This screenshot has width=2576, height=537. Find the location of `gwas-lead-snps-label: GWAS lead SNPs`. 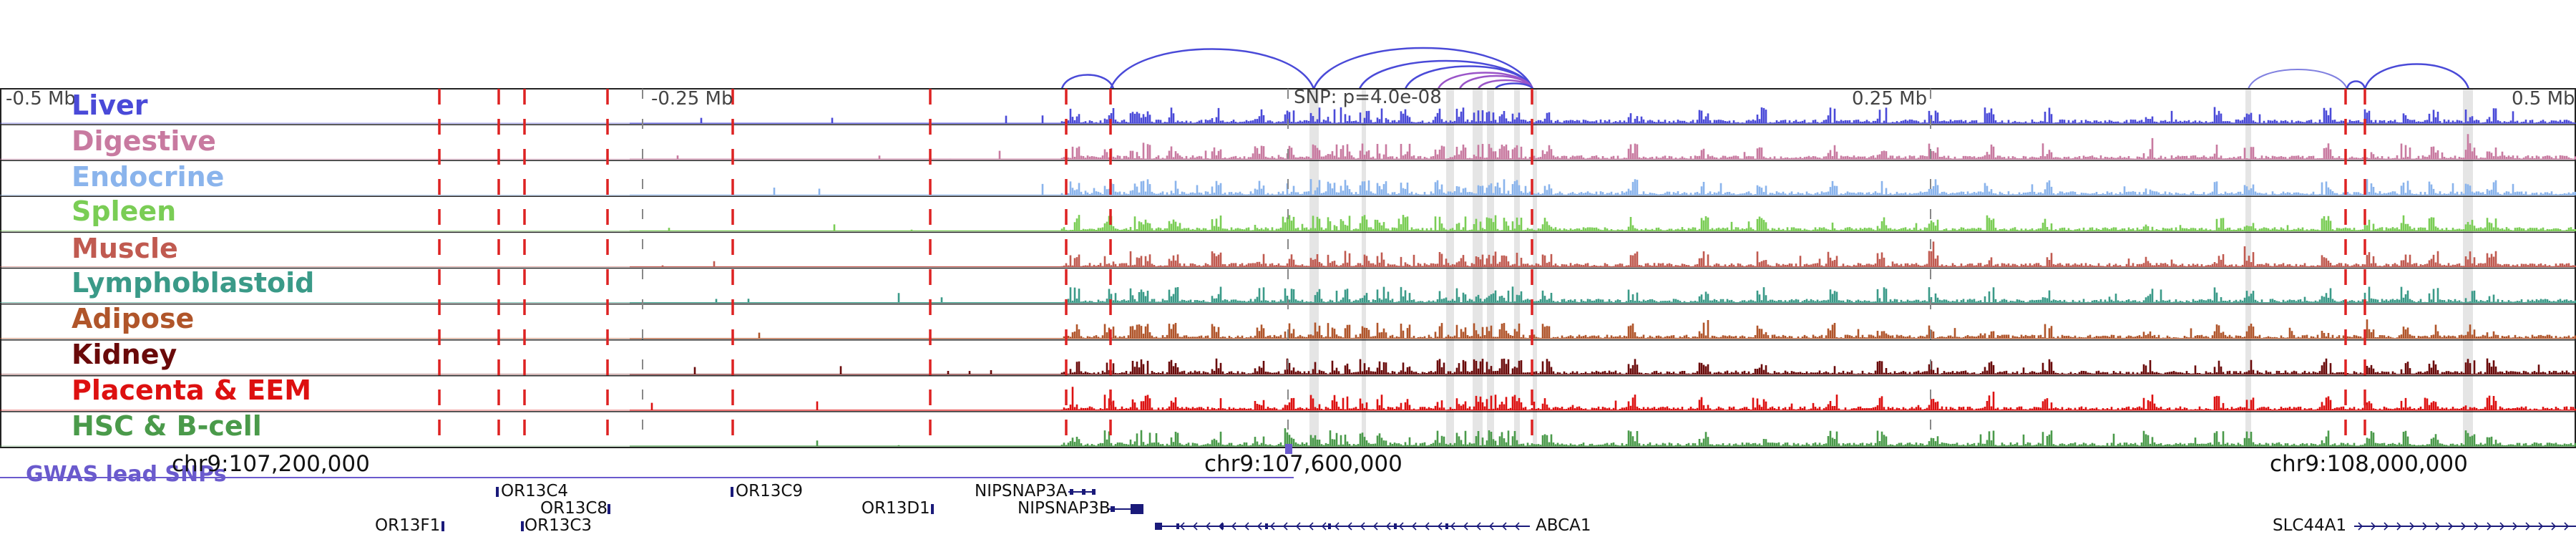

gwas-lead-snps-label: GWAS lead SNPs is located at coordinates (126, 474).